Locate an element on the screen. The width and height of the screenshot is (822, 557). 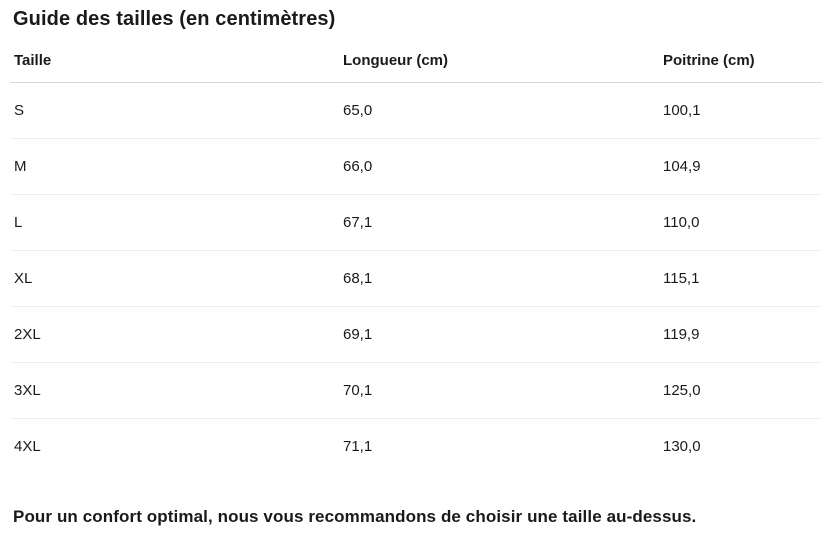
longueur-cell: 70,1 is located at coordinates (503, 390).